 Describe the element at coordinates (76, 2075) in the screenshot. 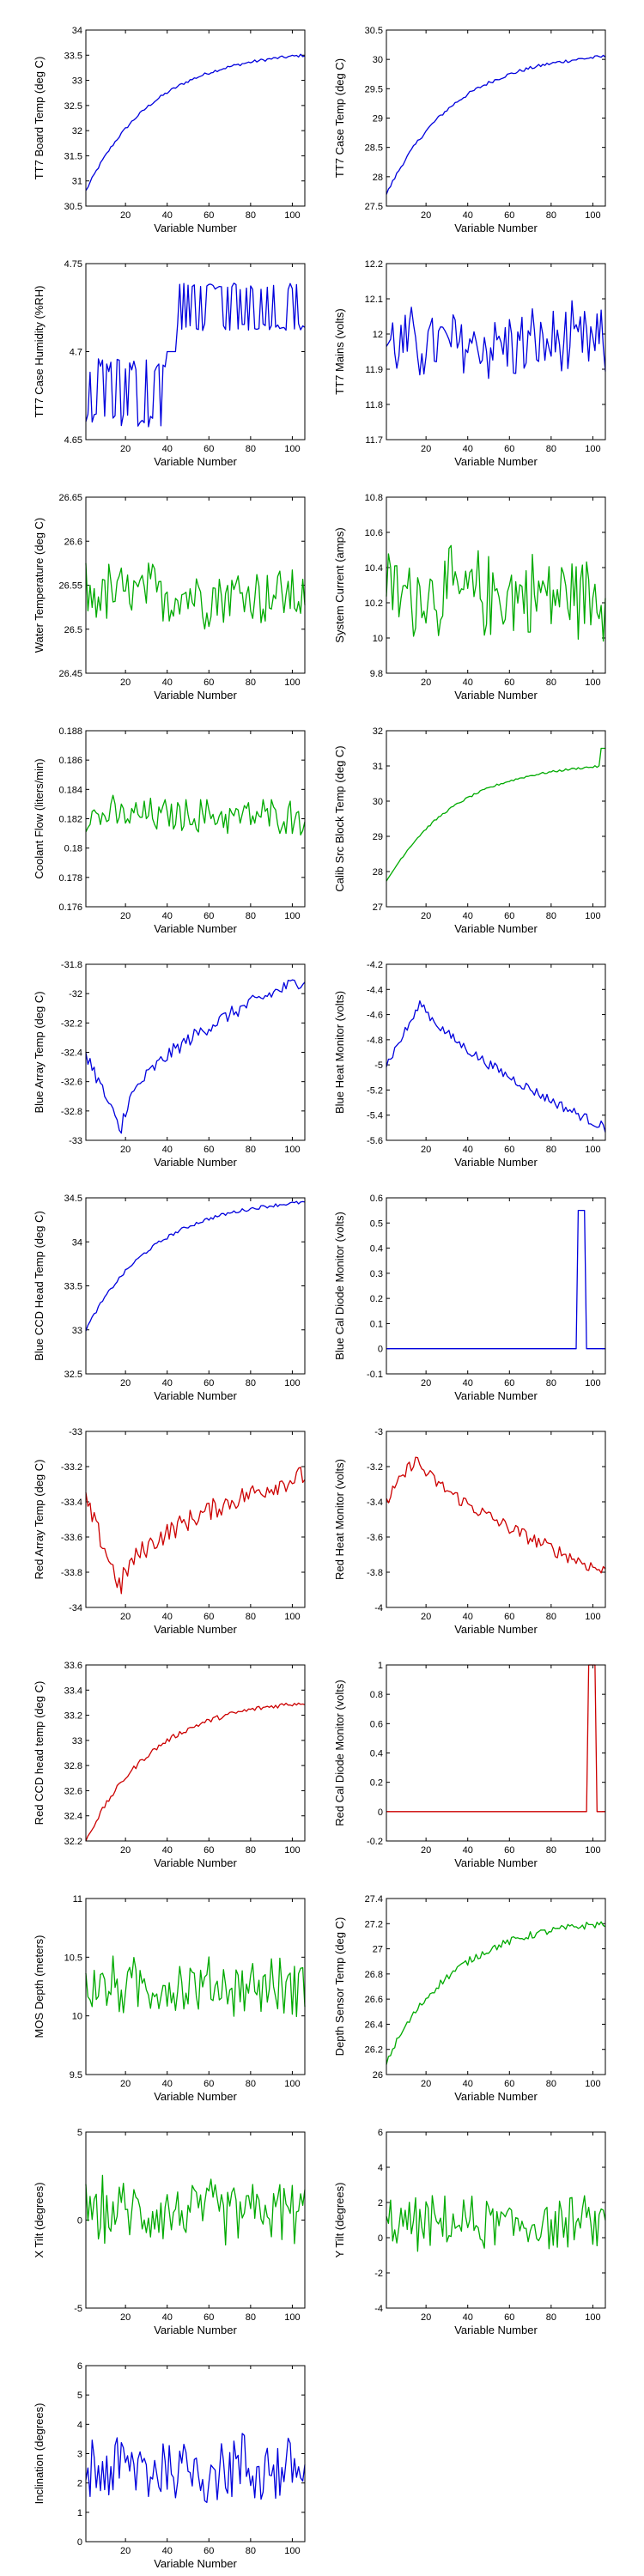

I see `y-tick-label: 9.5` at that location.